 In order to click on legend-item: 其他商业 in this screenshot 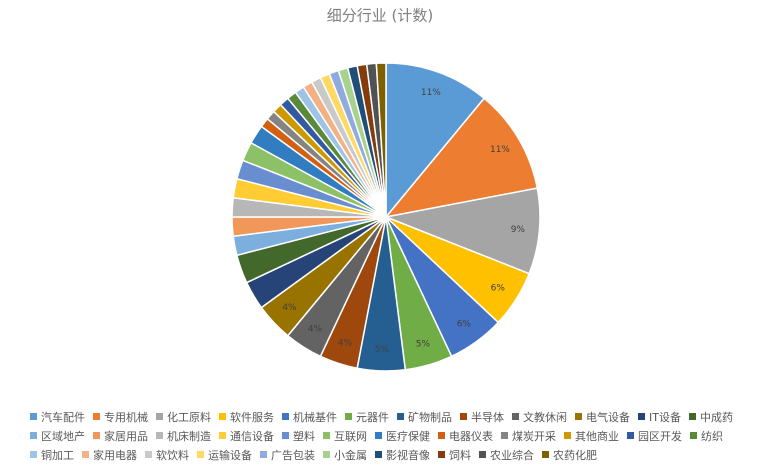, I will do `click(591, 435)`.